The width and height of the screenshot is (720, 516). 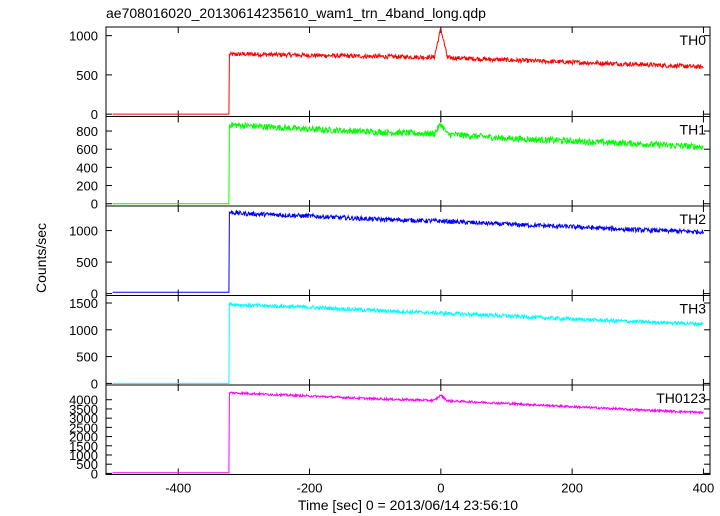 I want to click on series-label-th1: TH1, so click(x=693, y=130).